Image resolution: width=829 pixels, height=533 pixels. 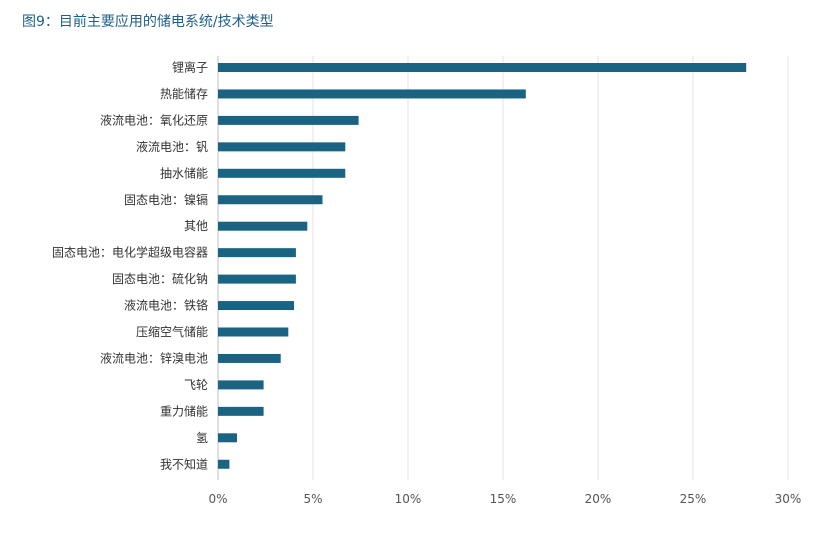 What do you see at coordinates (190, 67) in the screenshot?
I see `category-label: 锂离子` at bounding box center [190, 67].